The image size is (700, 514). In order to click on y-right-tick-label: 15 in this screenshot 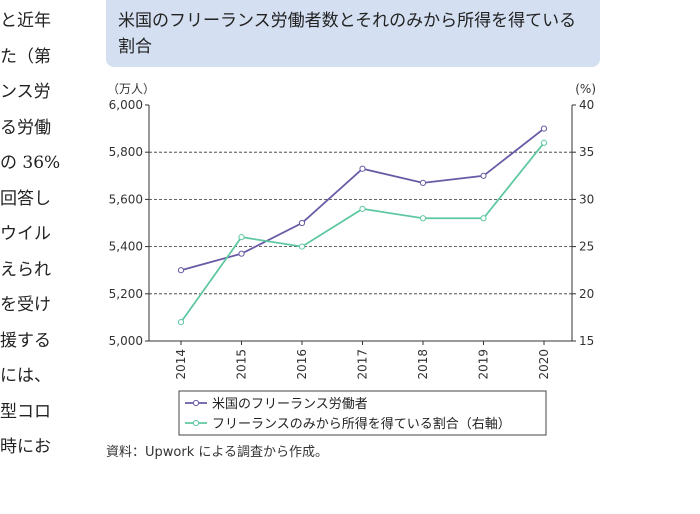, I will do `click(586, 341)`.